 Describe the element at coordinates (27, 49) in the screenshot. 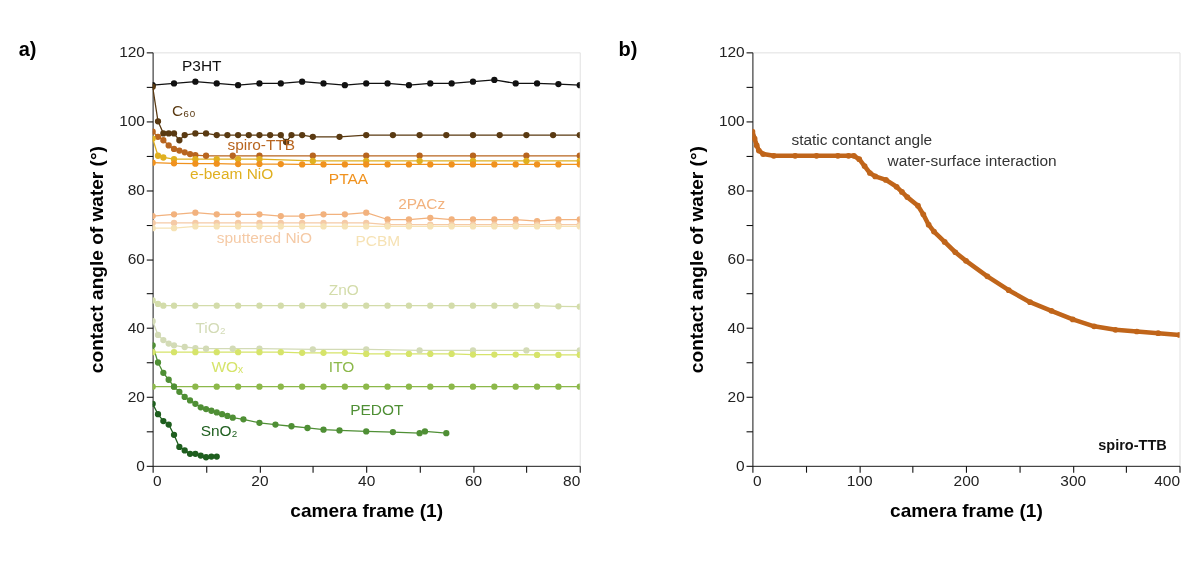

I see `chart-title: a)` at that location.